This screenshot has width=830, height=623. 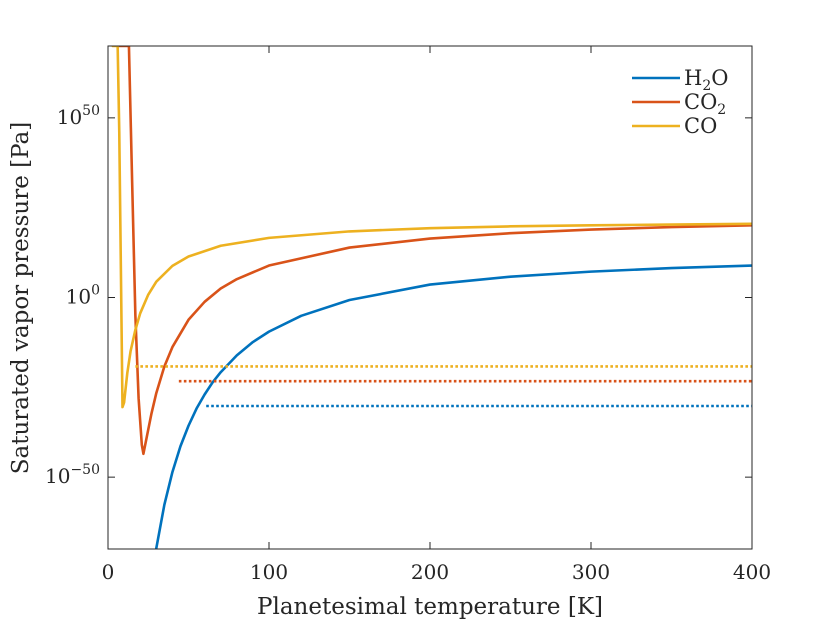 What do you see at coordinates (269, 572) in the screenshot?
I see `x-tick-label: 100` at bounding box center [269, 572].